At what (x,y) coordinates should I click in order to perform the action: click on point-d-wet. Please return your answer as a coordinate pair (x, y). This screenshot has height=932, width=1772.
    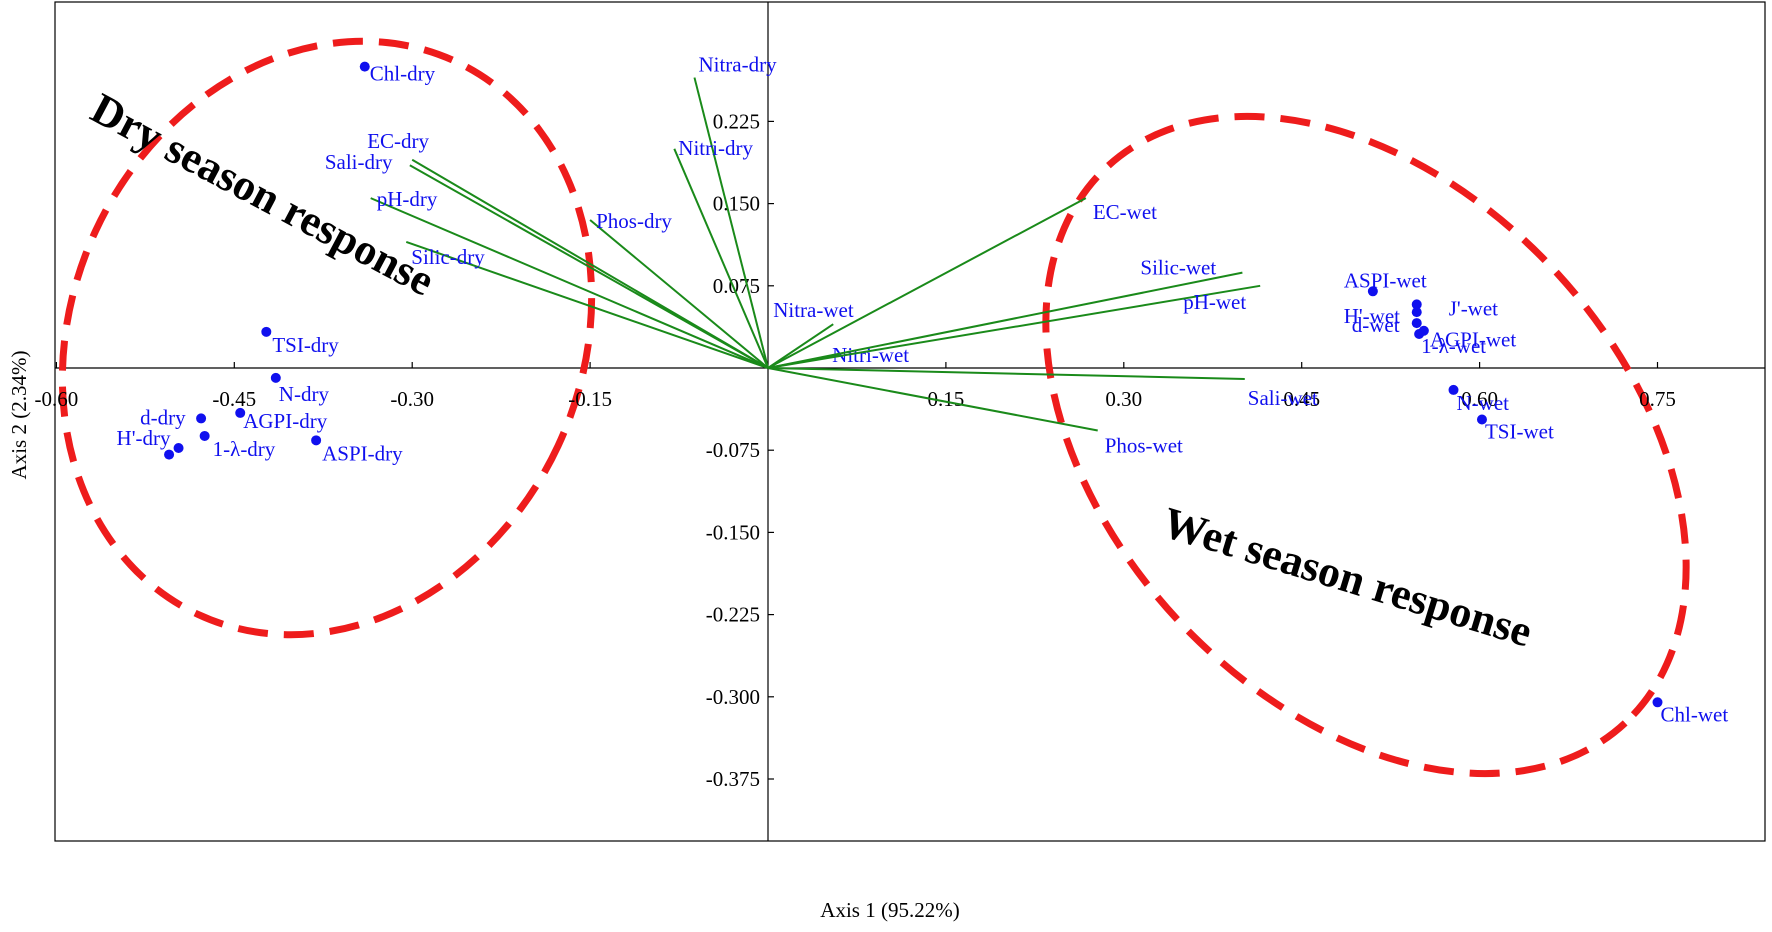
    Looking at the image, I should click on (1416, 323).